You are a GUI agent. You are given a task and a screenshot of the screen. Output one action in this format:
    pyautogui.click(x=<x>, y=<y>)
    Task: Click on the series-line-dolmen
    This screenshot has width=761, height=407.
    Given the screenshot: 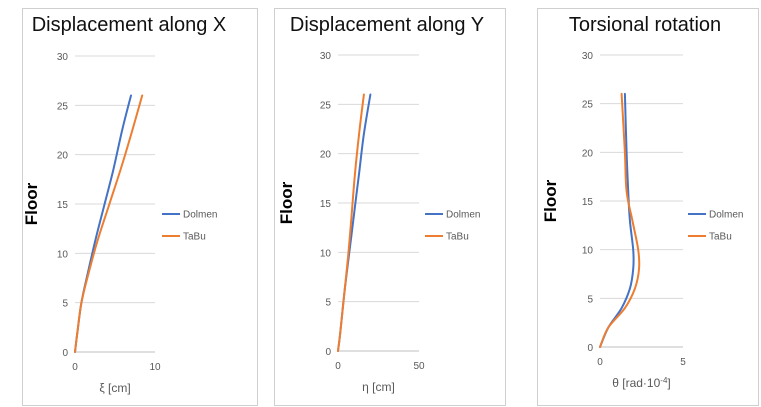 What is the action you would take?
    pyautogui.click(x=617, y=220)
    